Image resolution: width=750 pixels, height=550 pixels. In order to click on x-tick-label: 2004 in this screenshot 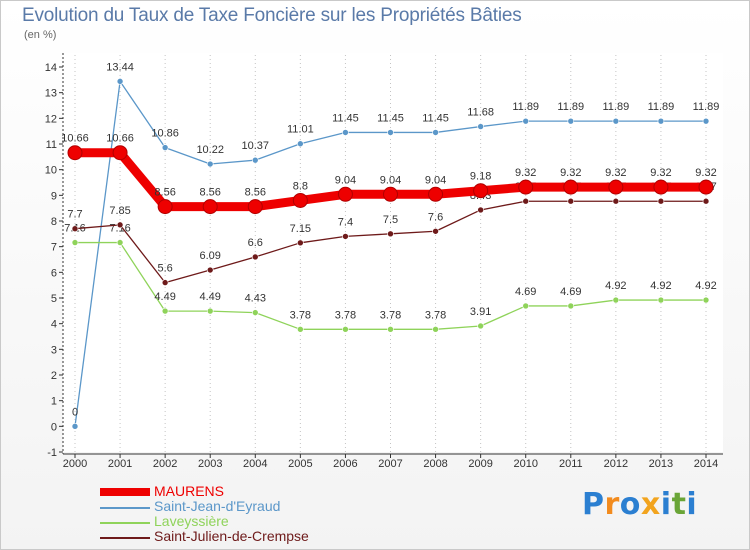, I will do `click(255, 464)`.